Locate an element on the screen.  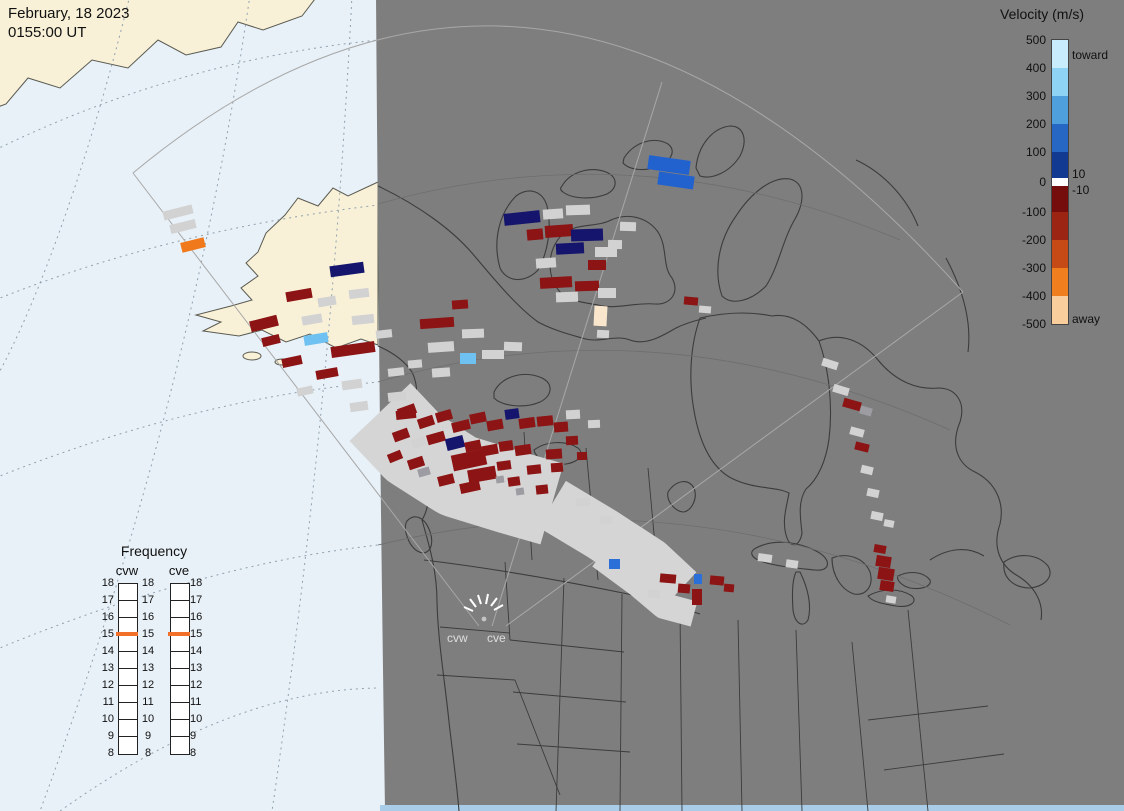
velocity-tick-label: 200 is located at coordinates (1035, 124).